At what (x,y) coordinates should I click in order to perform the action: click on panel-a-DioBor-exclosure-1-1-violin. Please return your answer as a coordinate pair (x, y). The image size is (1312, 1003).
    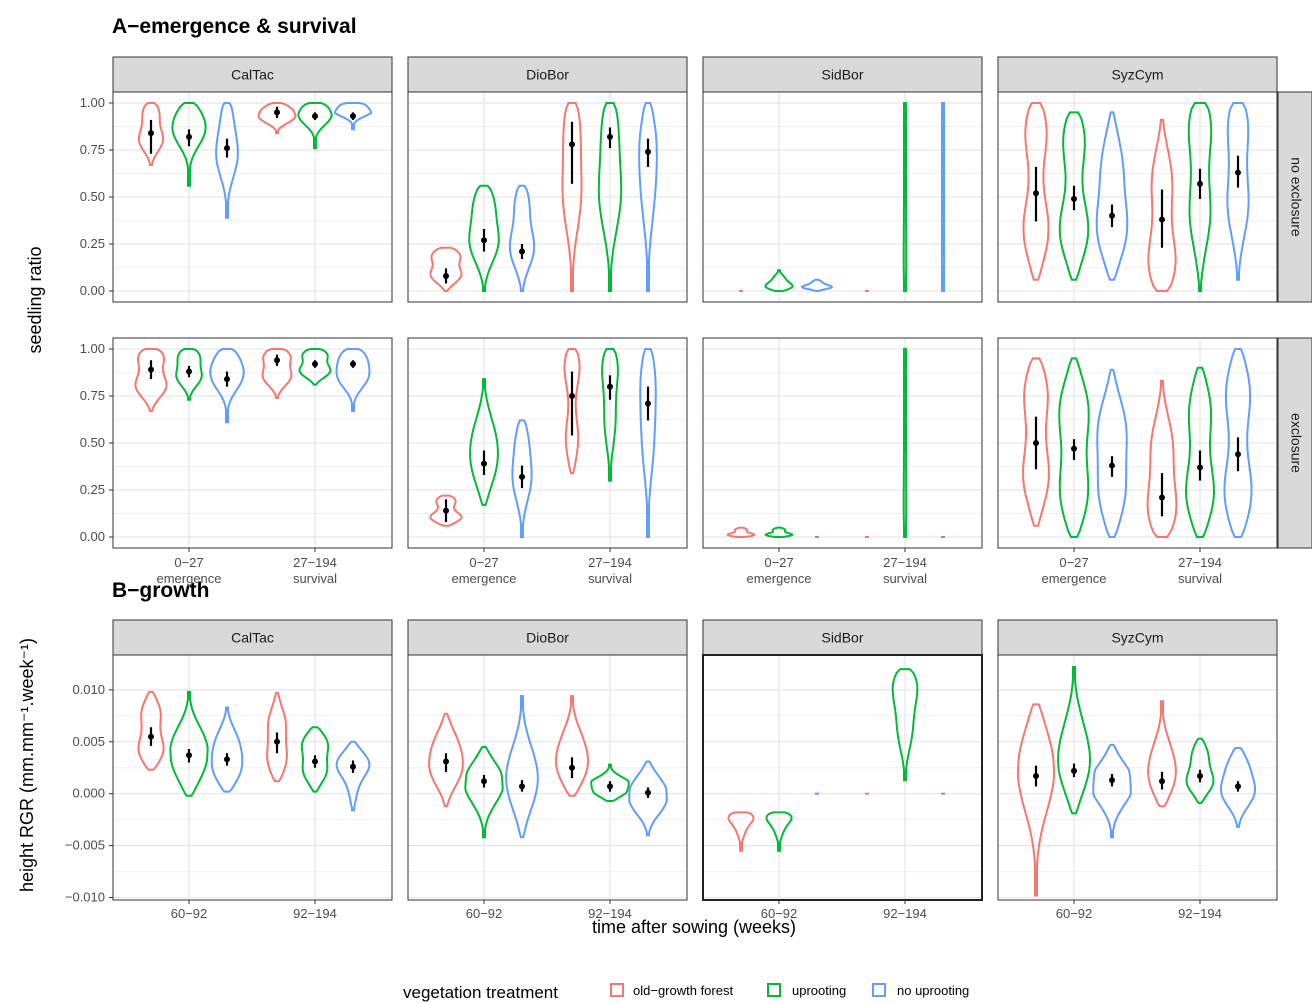
    Looking at the image, I should click on (610, 415).